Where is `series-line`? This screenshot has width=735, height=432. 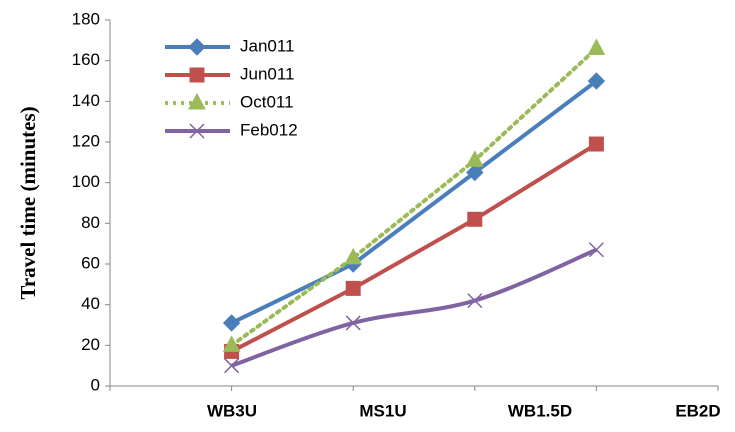
series-line is located at coordinates (414, 307).